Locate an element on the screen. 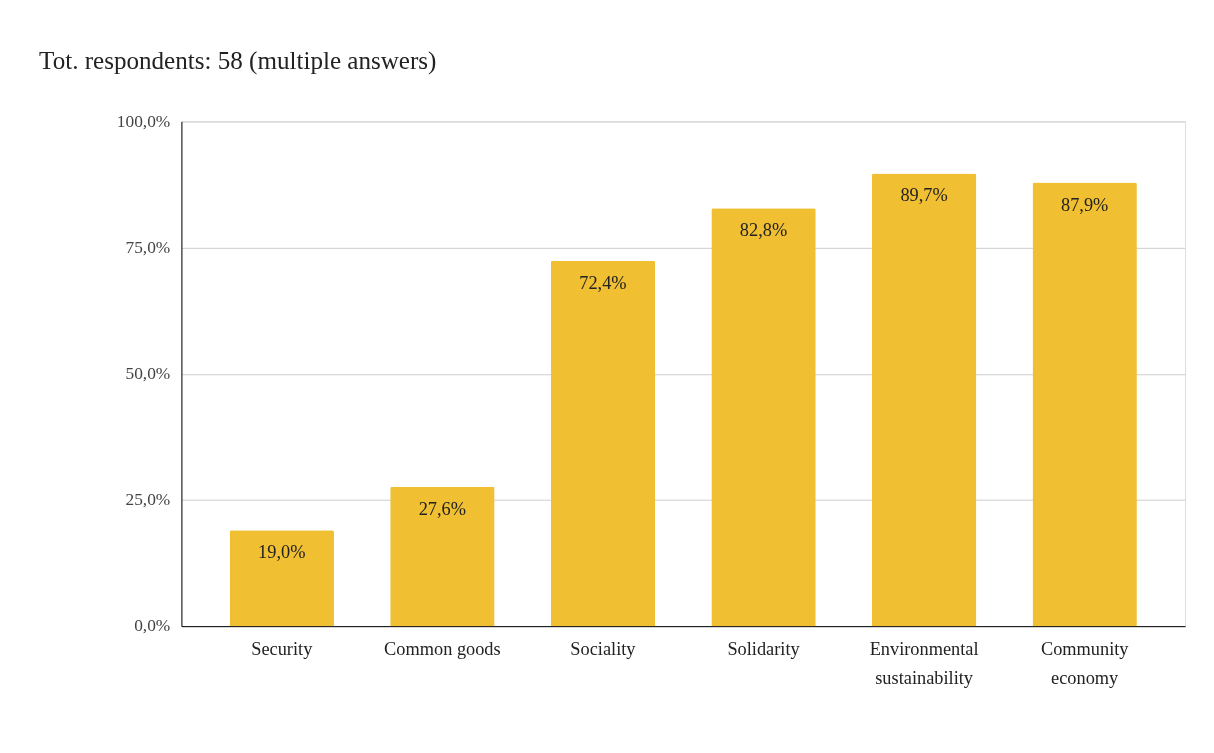 The height and width of the screenshot is (753, 1214). x-tick-label: Common goods is located at coordinates (442, 648).